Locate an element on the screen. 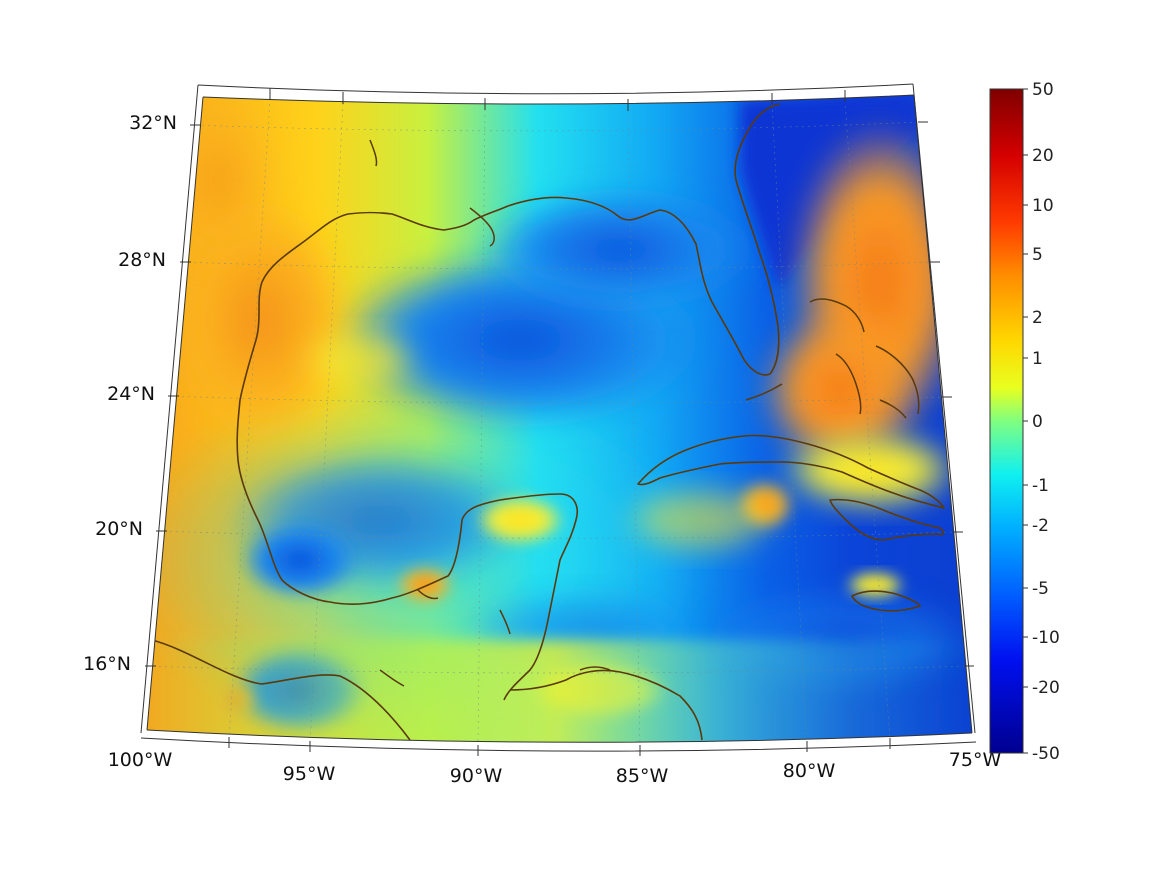 The height and width of the screenshot is (875, 1167). colorbar-tick-label: -10 is located at coordinates (1046, 638).